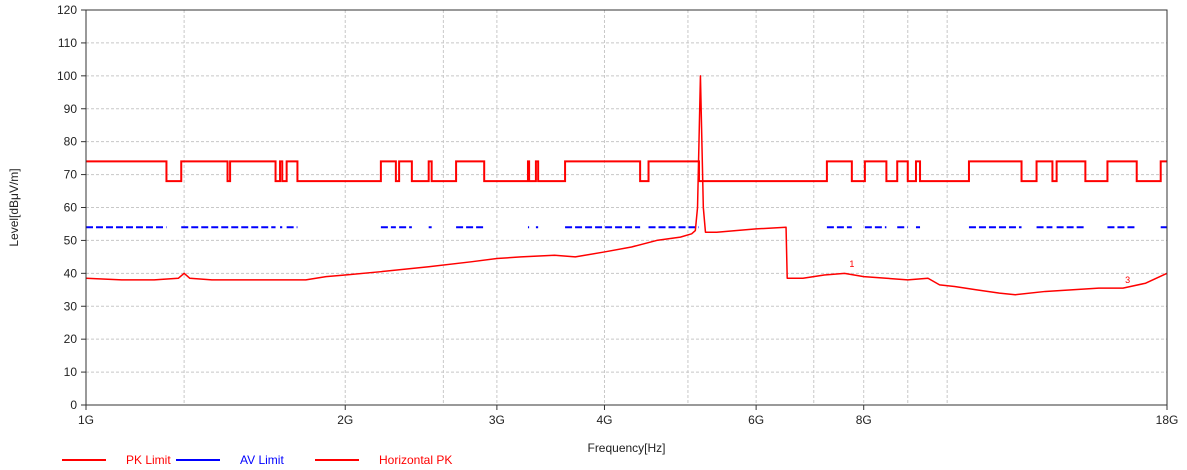 This screenshot has height=470, width=1187. What do you see at coordinates (67, 76) in the screenshot?
I see `y-tick-label: 100` at bounding box center [67, 76].